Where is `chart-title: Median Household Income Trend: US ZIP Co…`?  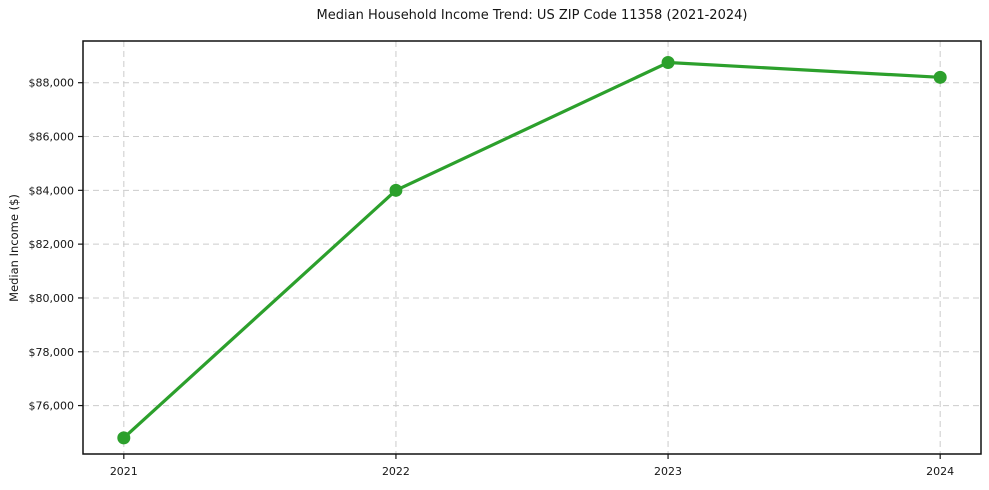
chart-title: Median Household Income Trend: US ZIP Co… is located at coordinates (532, 15).